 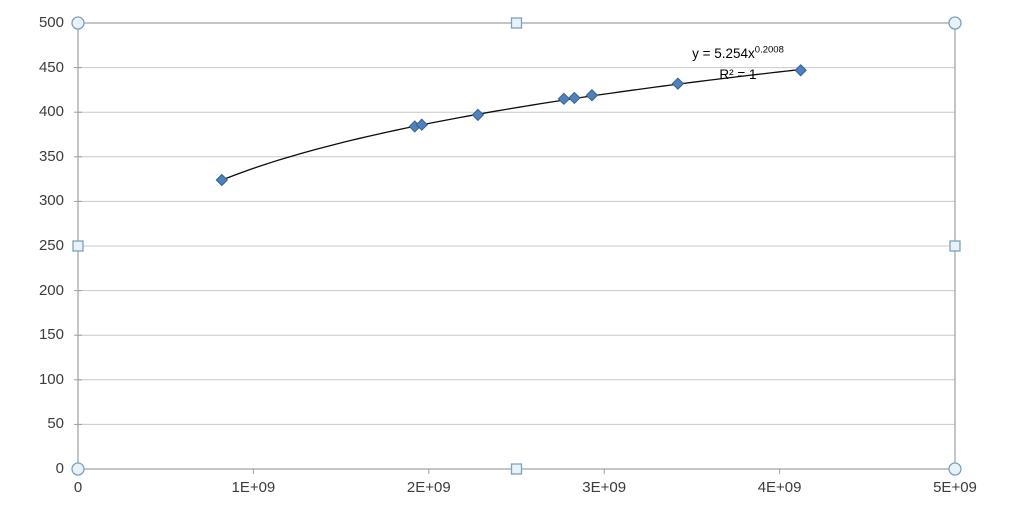 What do you see at coordinates (51, 379) in the screenshot?
I see `y-axis-tick-label: 100` at bounding box center [51, 379].